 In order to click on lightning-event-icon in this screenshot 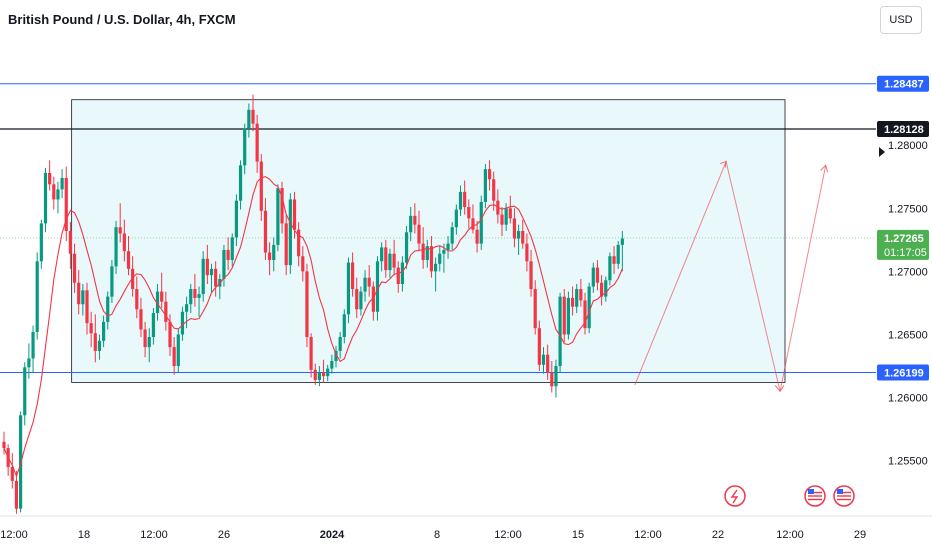, I will do `click(735, 496)`.